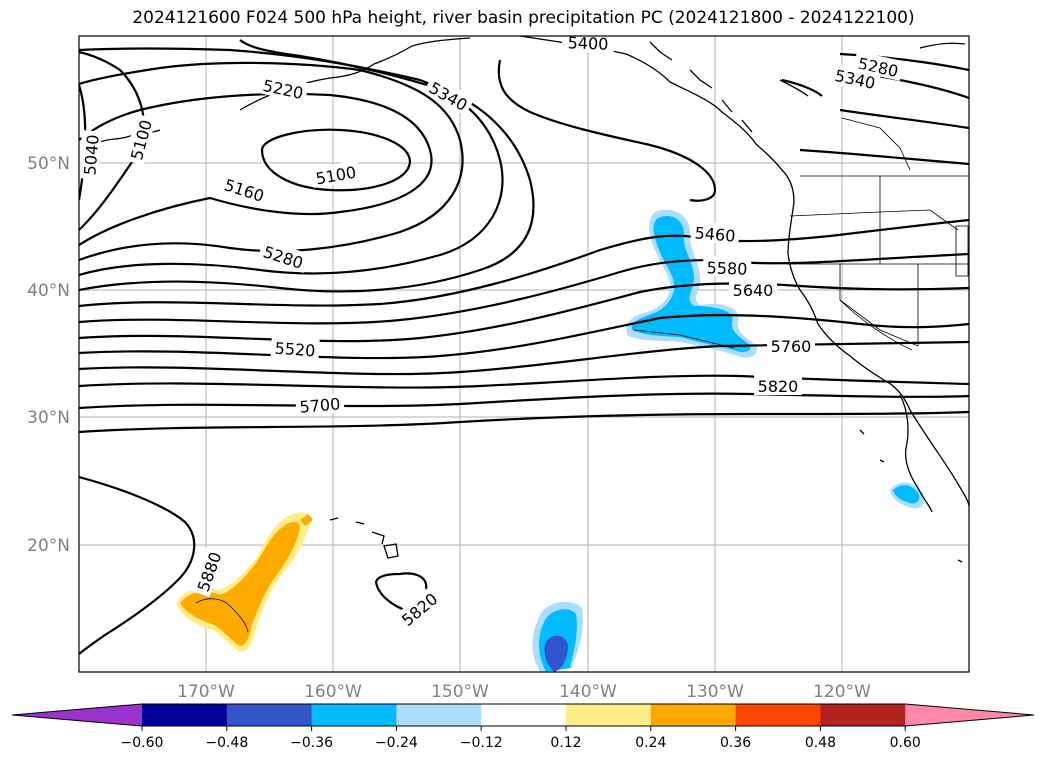 The image size is (1047, 765). Describe the element at coordinates (295, 350) in the screenshot. I see `contour-label-5520: 5520` at that location.